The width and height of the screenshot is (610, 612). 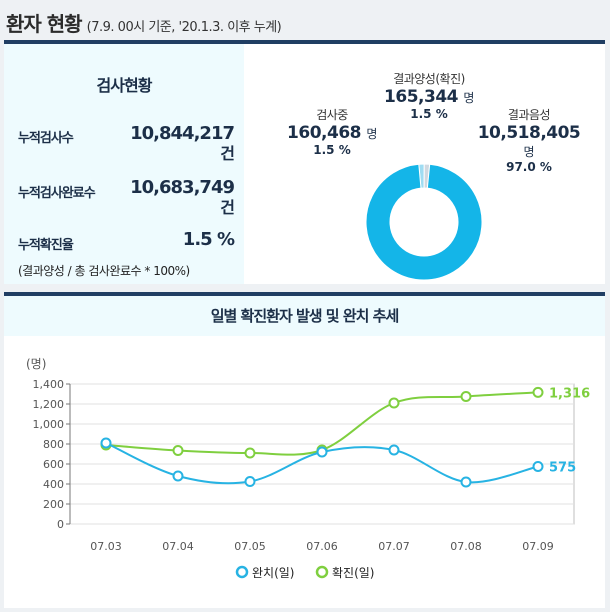 I want to click on x-tick-label: 07.05, so click(x=250, y=546).